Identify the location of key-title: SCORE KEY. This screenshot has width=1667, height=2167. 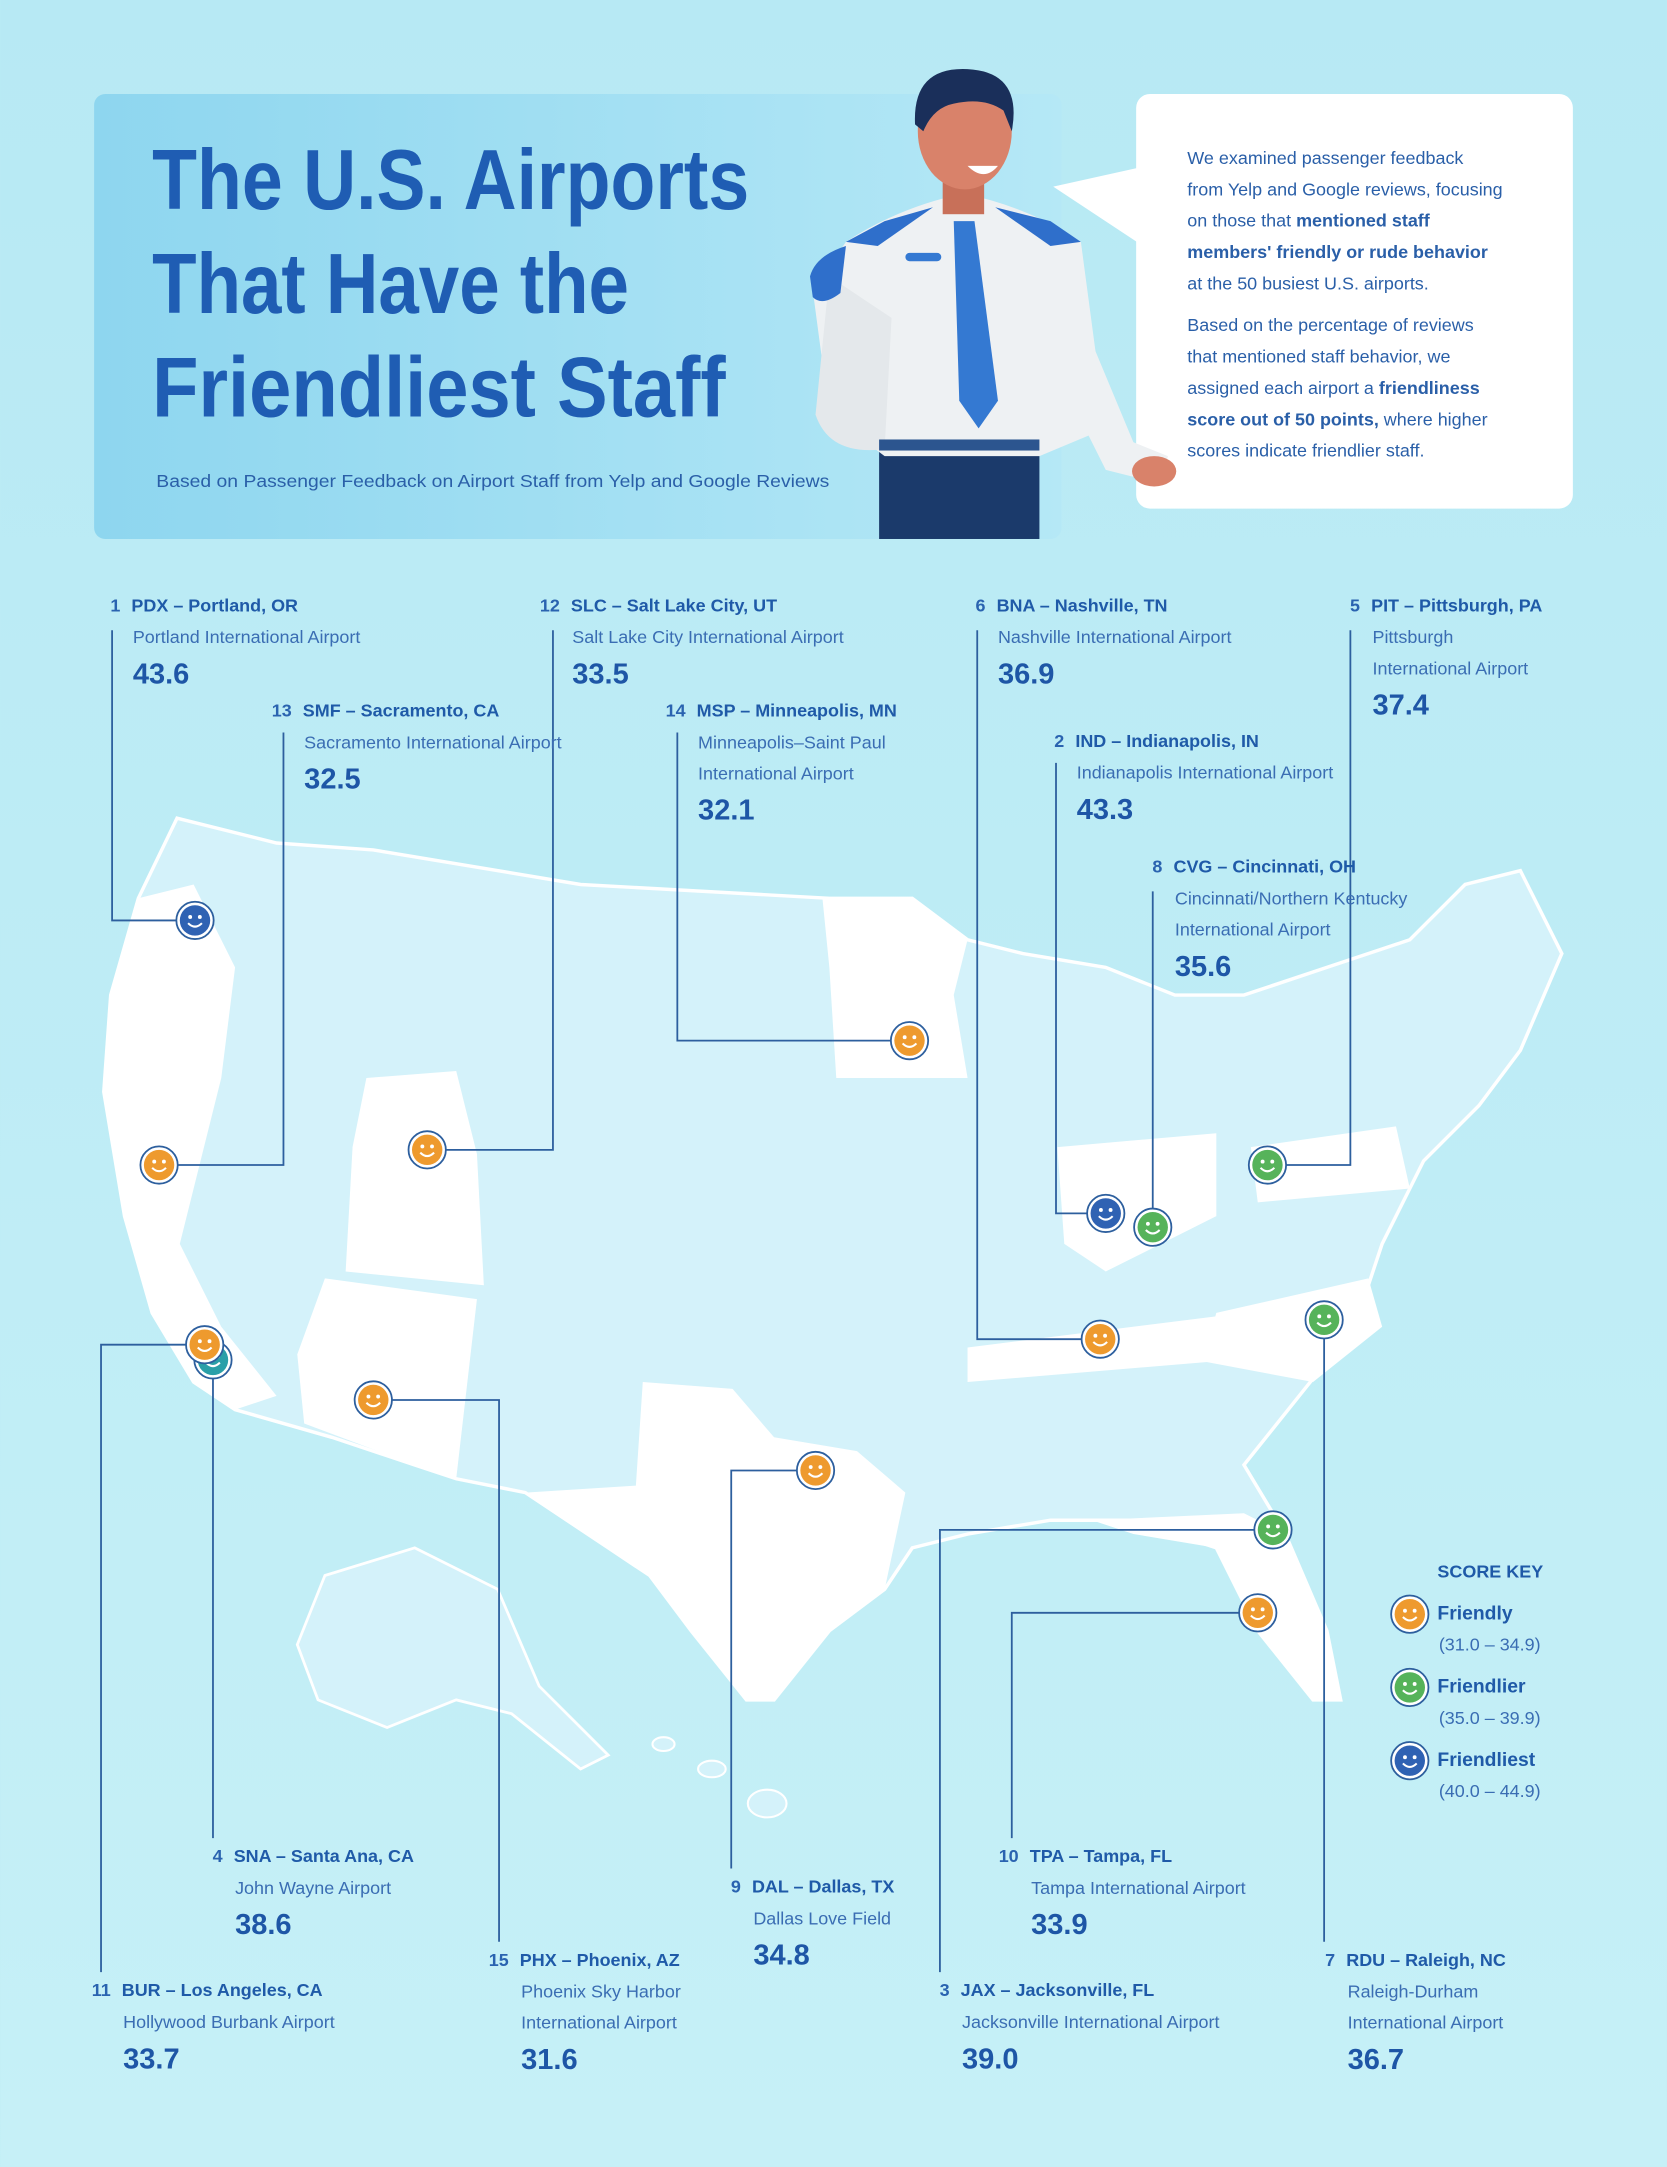
(1490, 1571).